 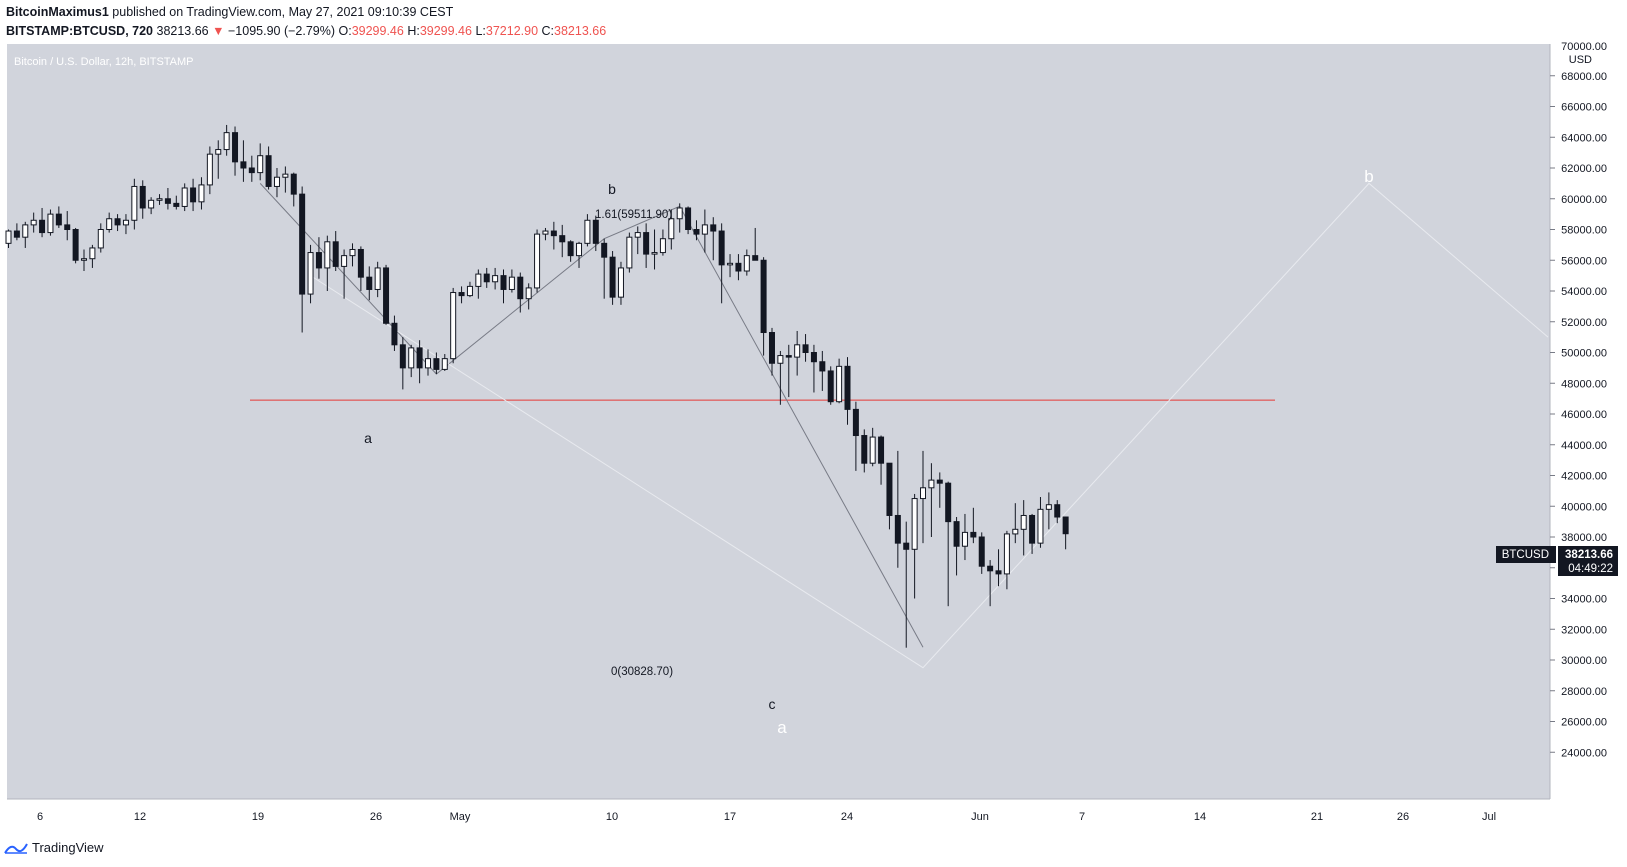 I want to click on x-tick-label: May, so click(x=460, y=817).